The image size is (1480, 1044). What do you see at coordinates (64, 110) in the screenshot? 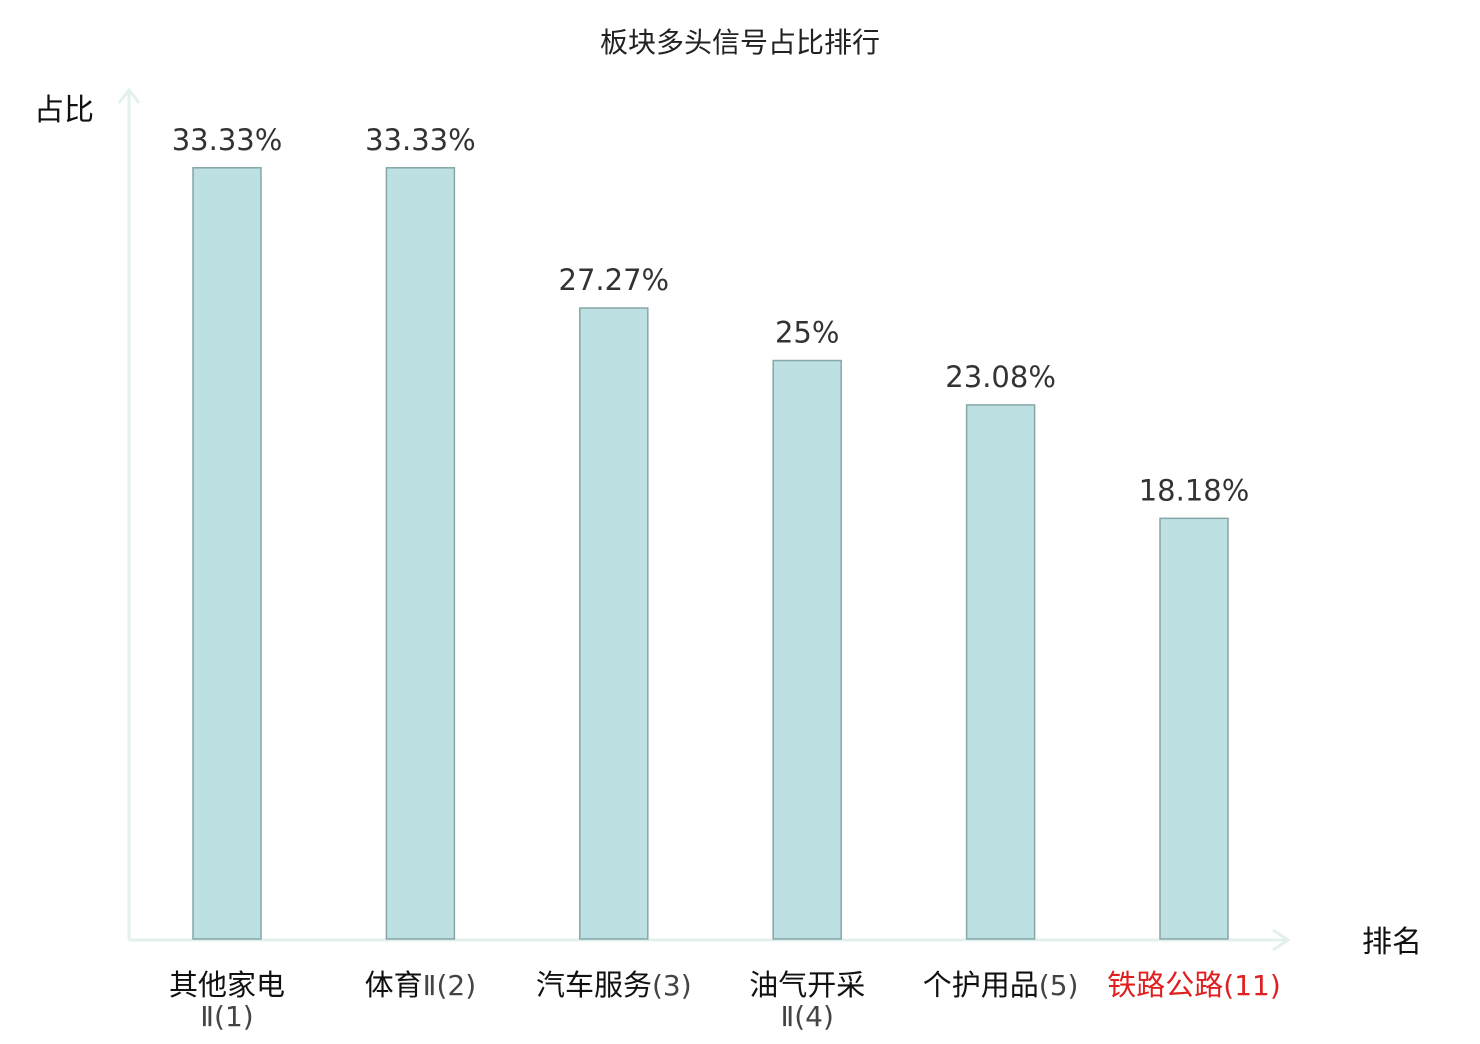
I see `y-axis-label: 占比` at bounding box center [64, 110].